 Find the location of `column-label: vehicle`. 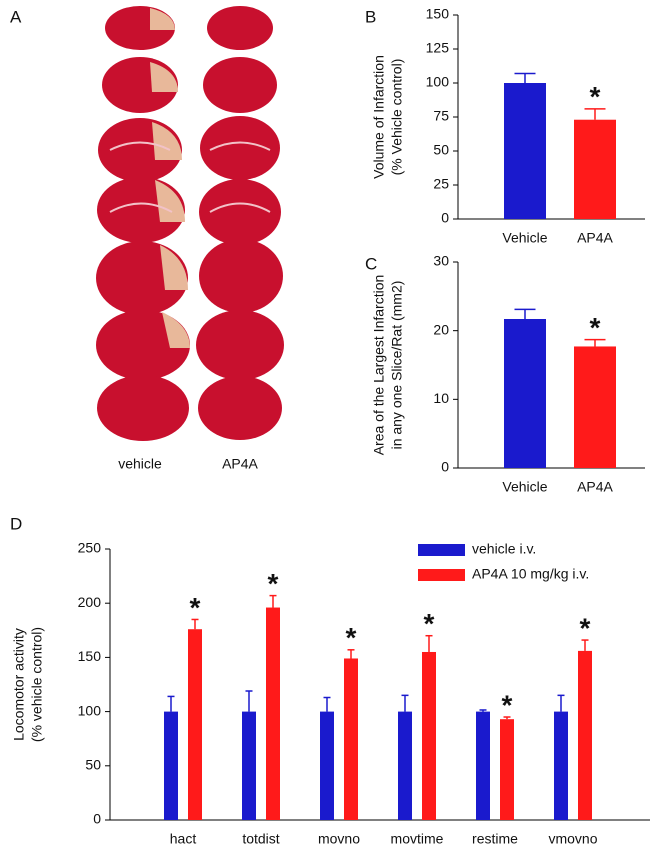

column-label: vehicle is located at coordinates (140, 464).